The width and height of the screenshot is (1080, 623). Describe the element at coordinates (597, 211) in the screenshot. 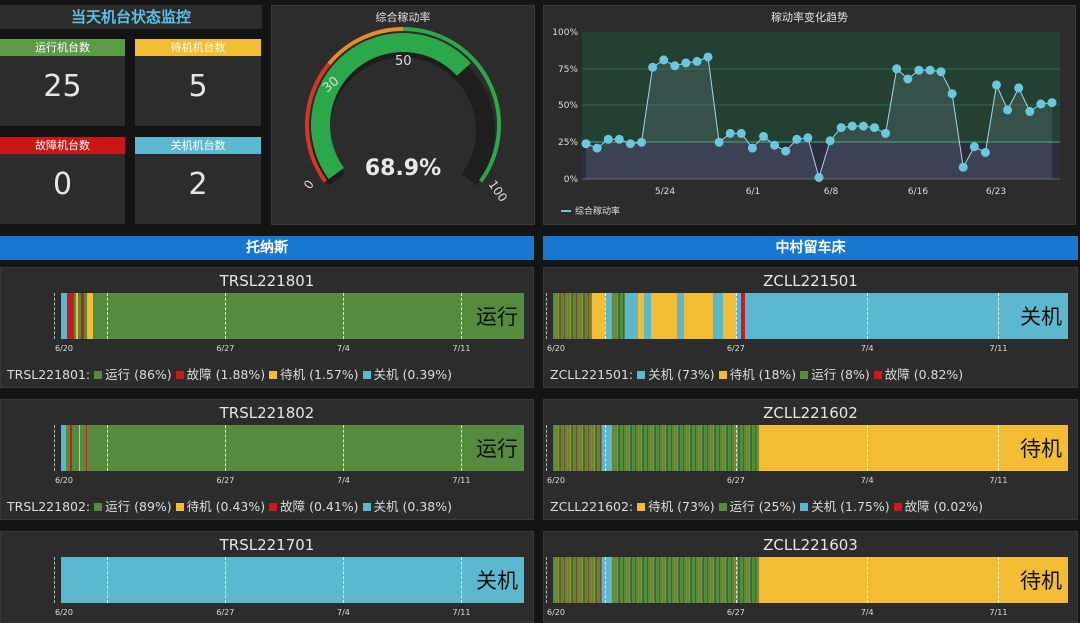

I see `trend-legend-label: 综合稼动率` at that location.